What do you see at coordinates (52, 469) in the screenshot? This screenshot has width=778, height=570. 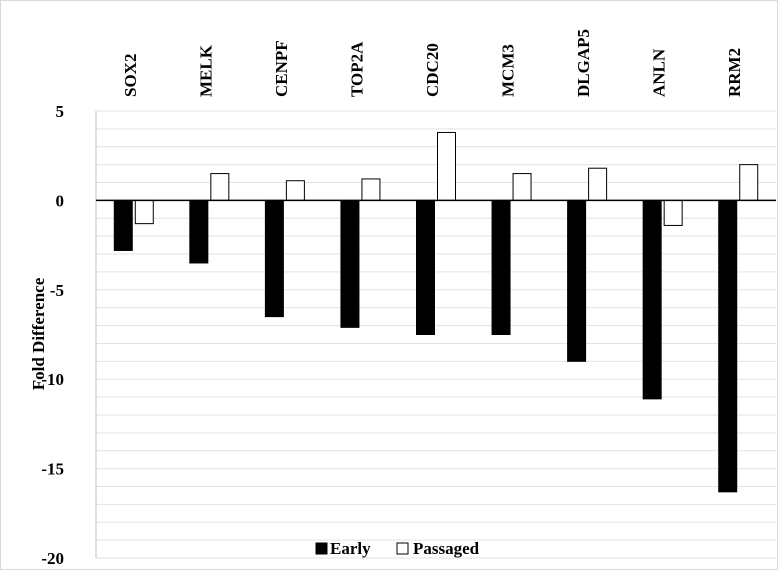 I see `y-tick-label: -15` at bounding box center [52, 469].